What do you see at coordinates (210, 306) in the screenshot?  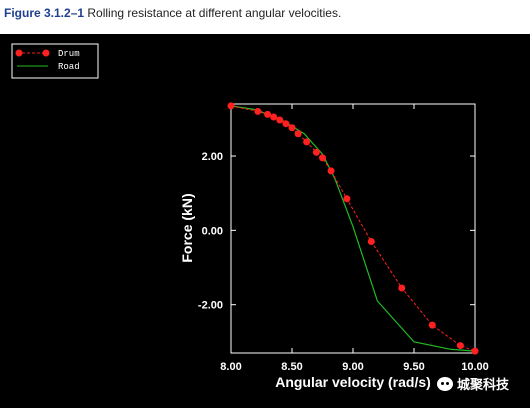 I see `y-tick-label: -2.00` at bounding box center [210, 306].